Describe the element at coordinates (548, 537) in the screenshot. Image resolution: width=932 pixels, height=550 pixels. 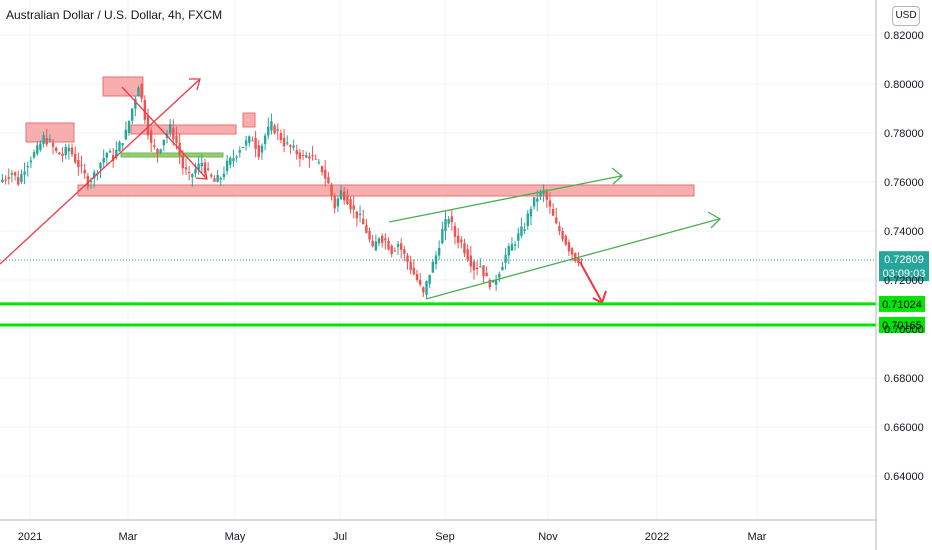
I see `x-tick-label: Nov` at that location.